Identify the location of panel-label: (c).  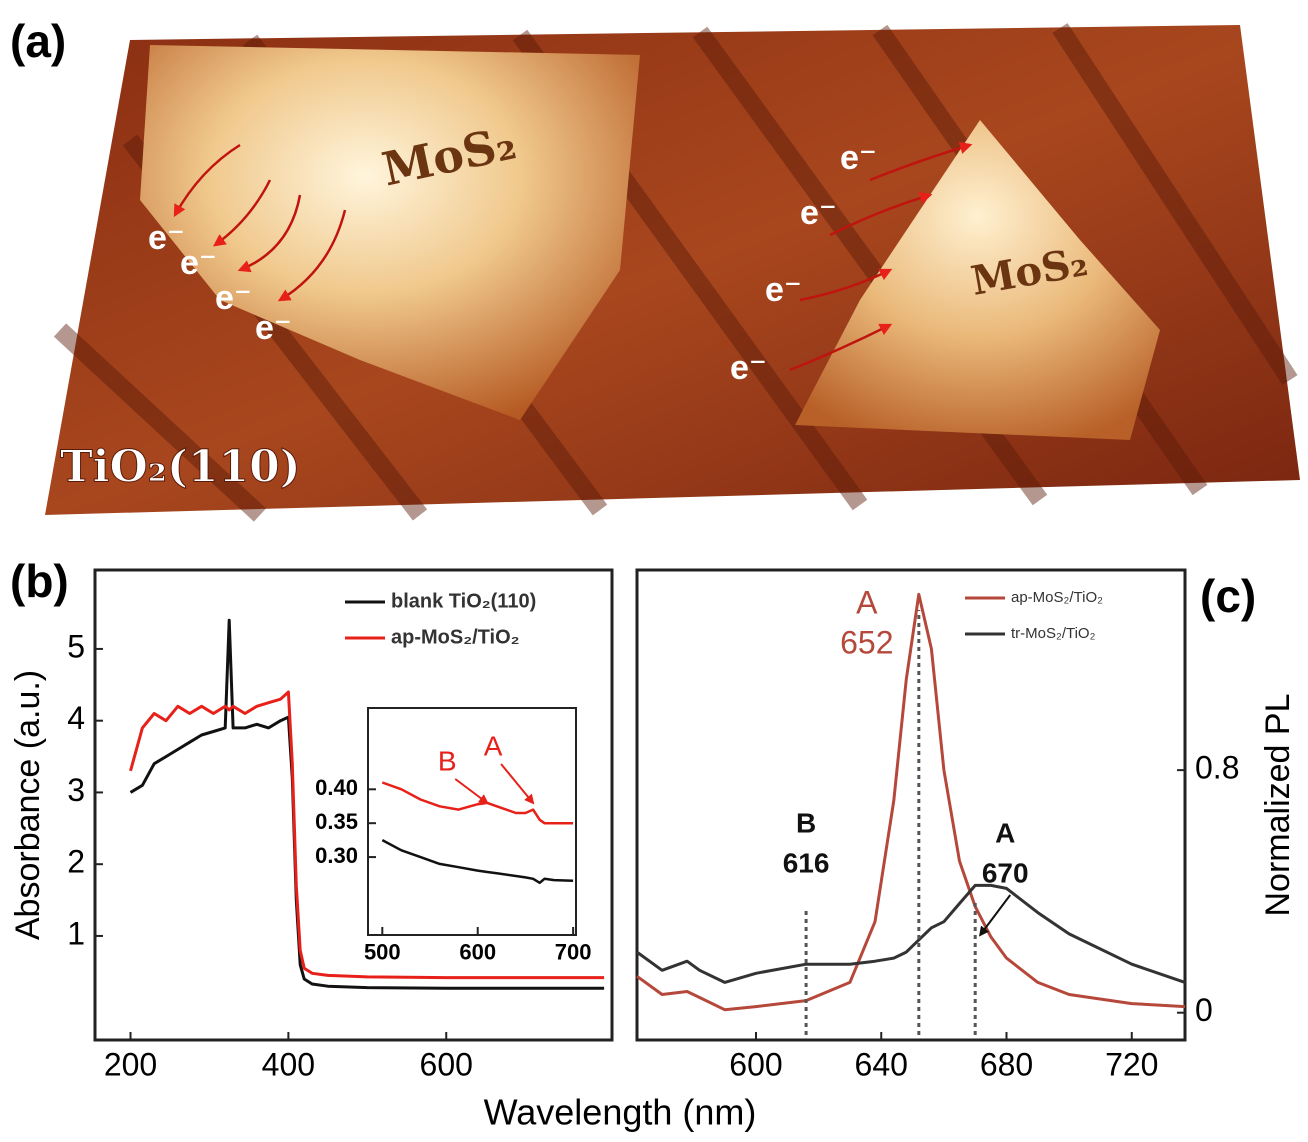
(1228, 596).